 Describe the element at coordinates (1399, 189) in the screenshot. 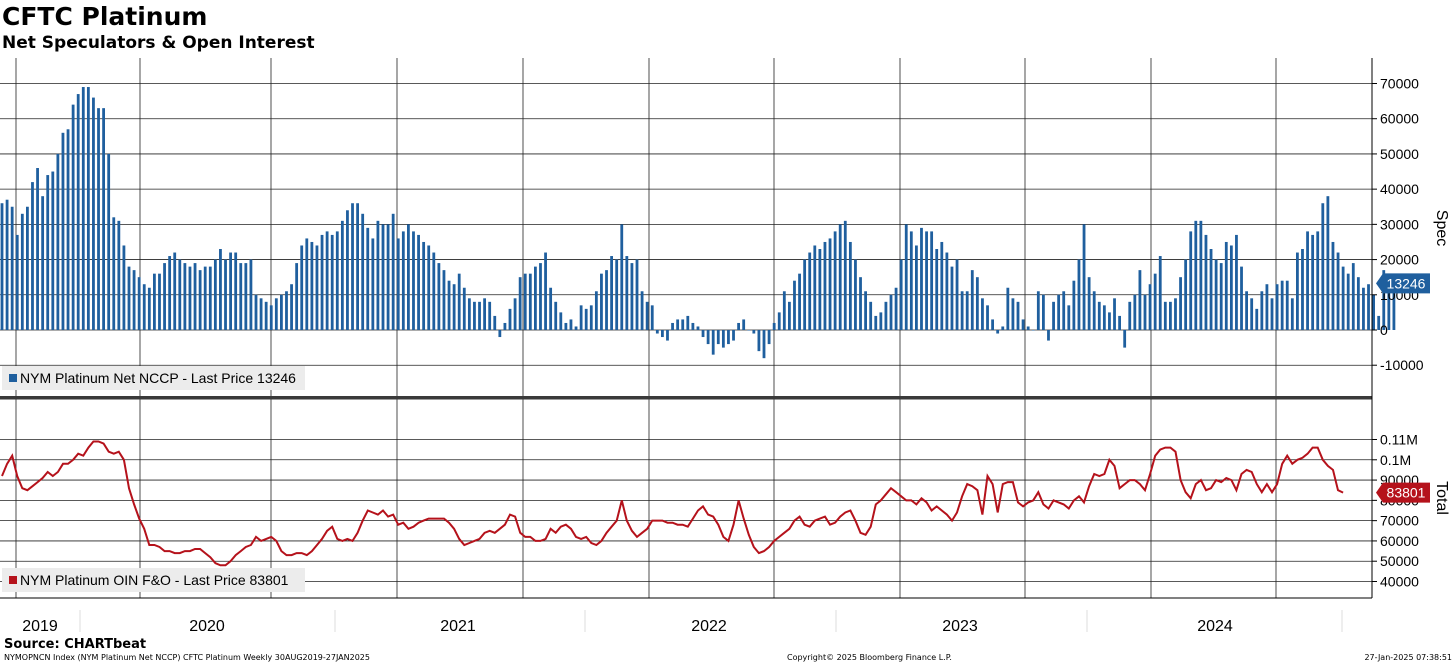

I see `spec-tick-label: 40000` at that location.